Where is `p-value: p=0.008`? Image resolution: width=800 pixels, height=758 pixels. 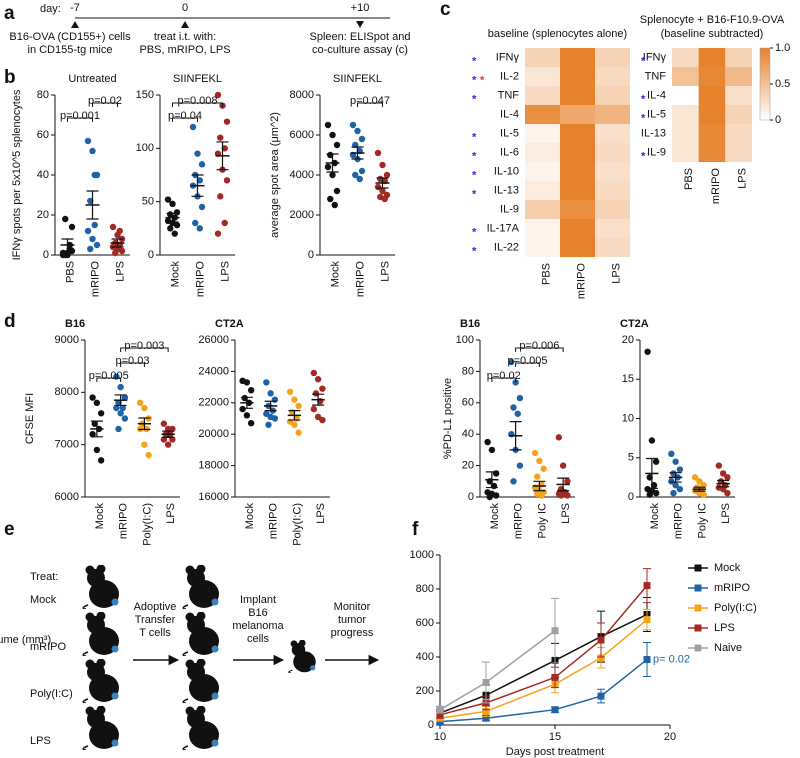 p-value: p=0.008 is located at coordinates (197, 101).